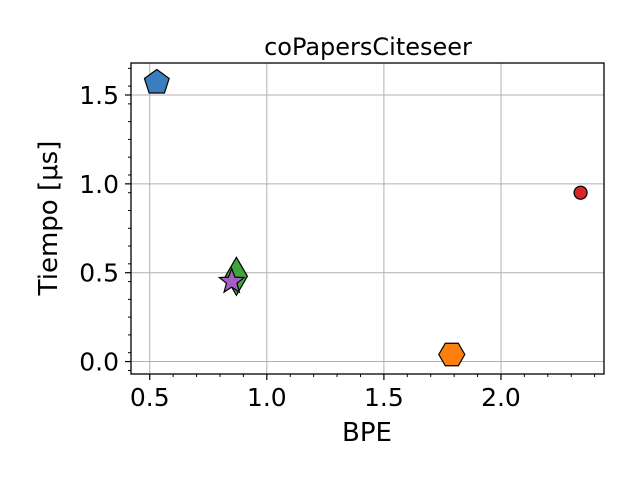 The height and width of the screenshot is (480, 640). I want to click on y-axis-label: Tiempo [μs], so click(49, 219).